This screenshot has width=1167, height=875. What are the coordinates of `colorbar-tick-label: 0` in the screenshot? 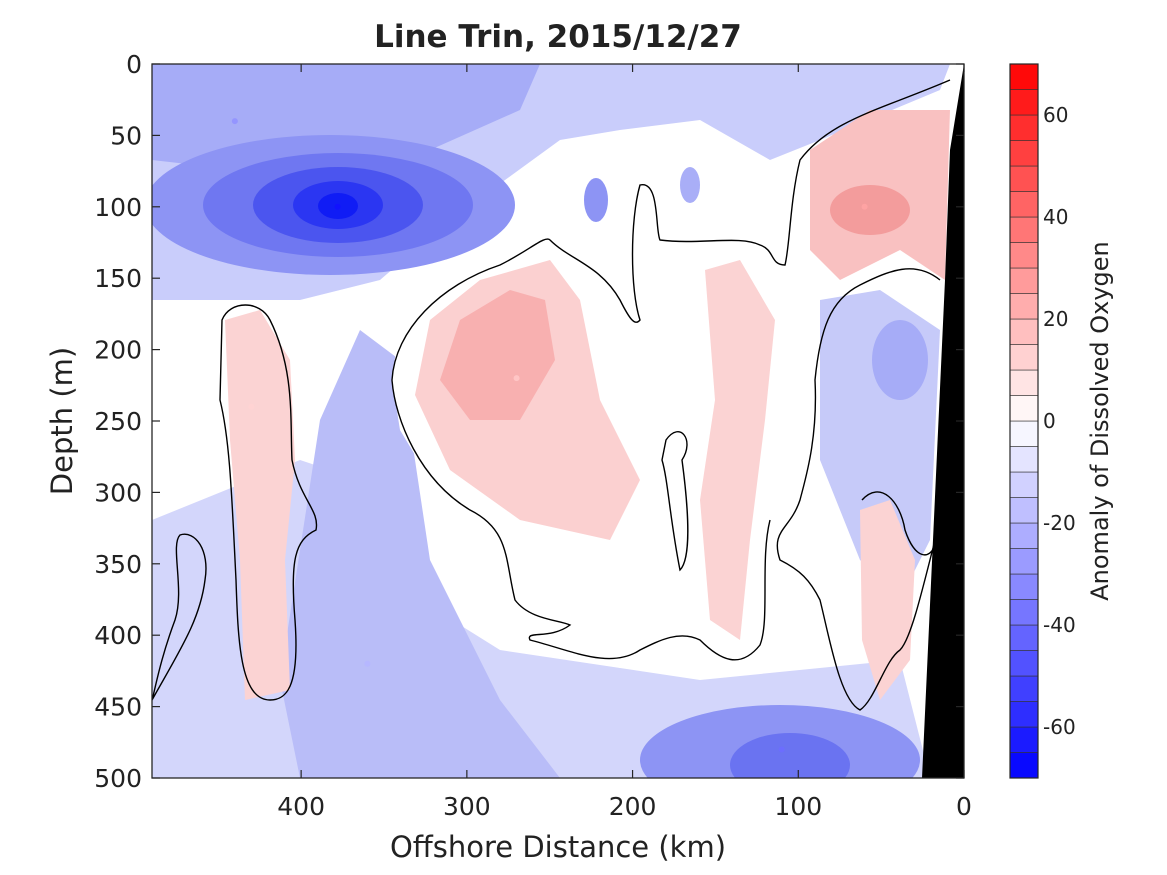 It's located at (1049, 421).